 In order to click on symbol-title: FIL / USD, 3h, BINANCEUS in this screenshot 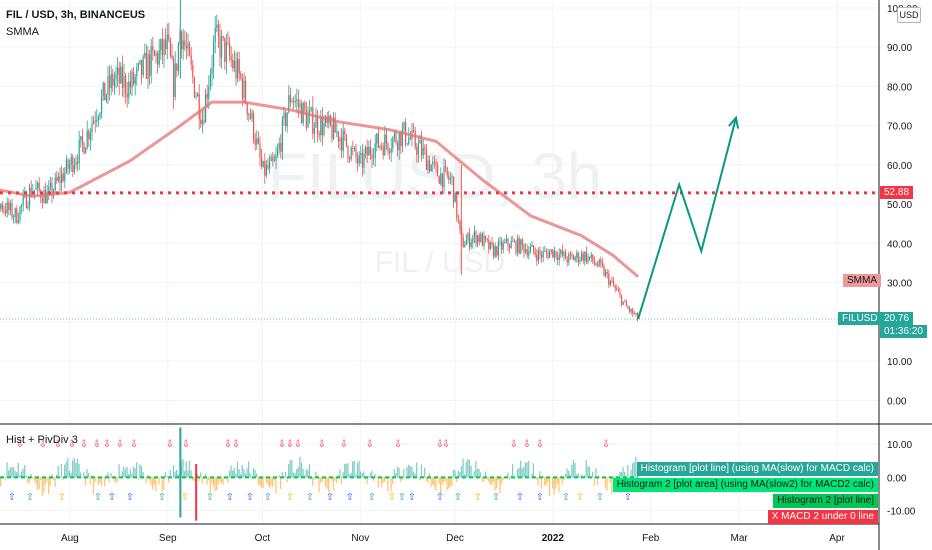, I will do `click(76, 15)`.